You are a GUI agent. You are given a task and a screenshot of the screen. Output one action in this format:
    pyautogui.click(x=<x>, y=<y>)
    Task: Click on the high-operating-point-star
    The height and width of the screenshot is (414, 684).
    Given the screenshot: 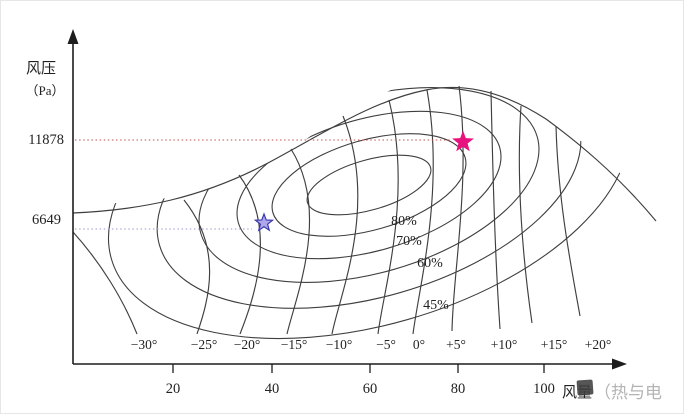 What is the action you would take?
    pyautogui.click(x=463, y=141)
    